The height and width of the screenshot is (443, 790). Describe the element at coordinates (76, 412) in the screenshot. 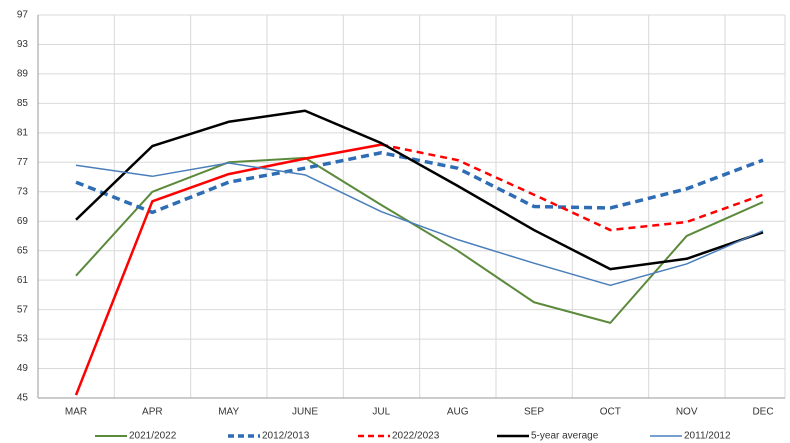

I see `x-tick-label: MAR` at that location.